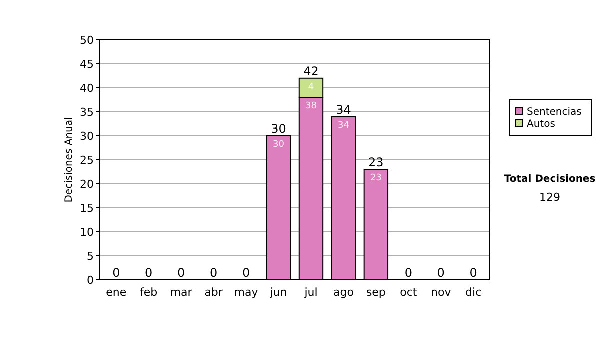  I want to click on total-label: 34, so click(344, 109).